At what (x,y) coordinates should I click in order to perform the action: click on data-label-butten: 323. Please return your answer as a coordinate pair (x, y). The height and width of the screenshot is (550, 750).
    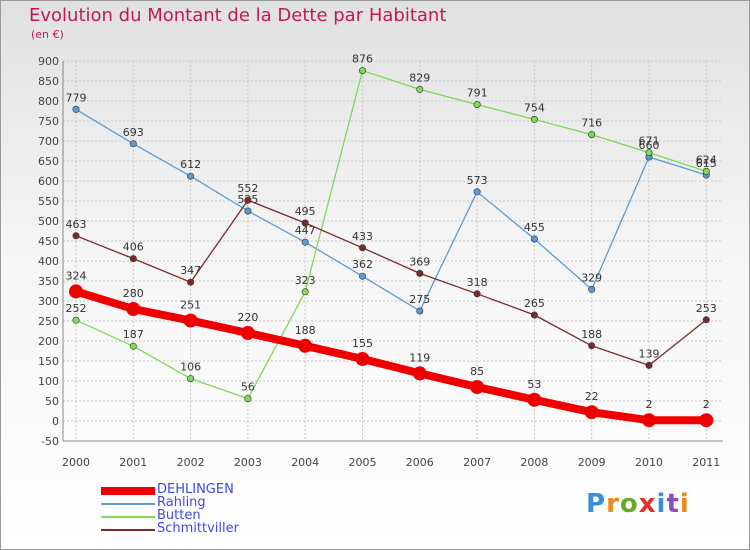
    Looking at the image, I should click on (305, 280).